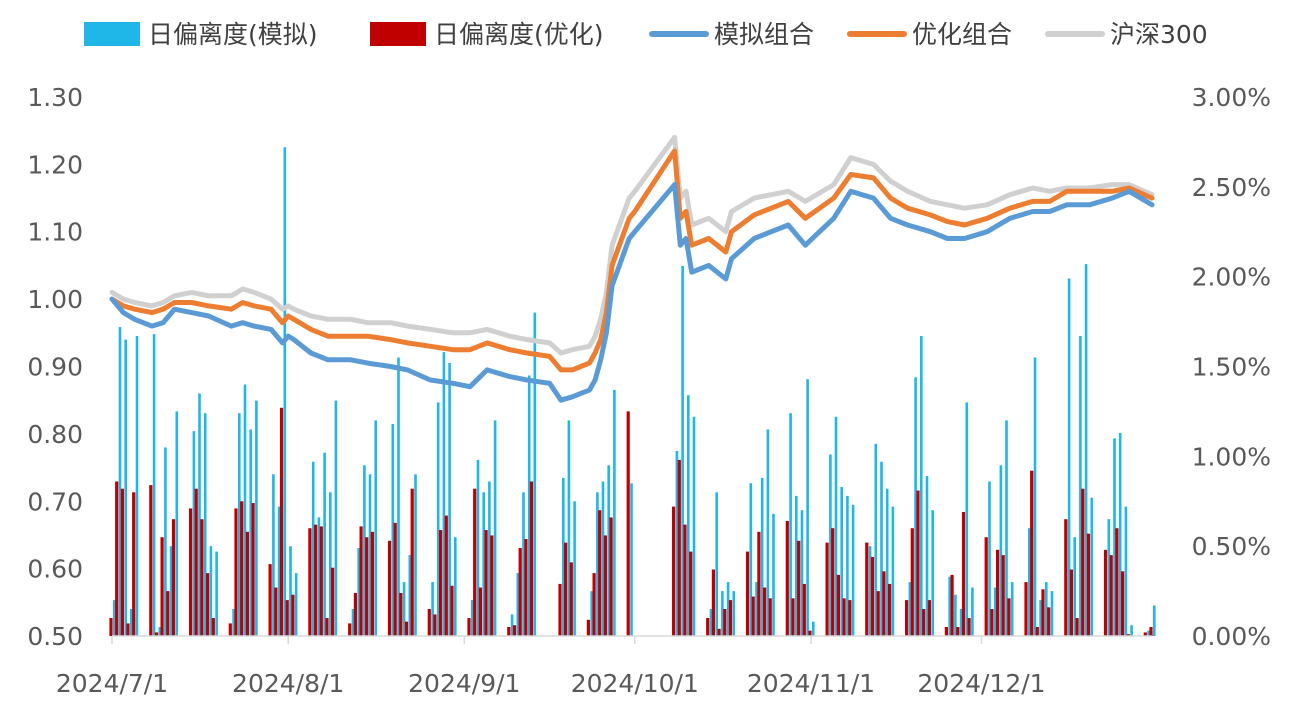 Image resolution: width=1299 pixels, height=708 pixels. Describe the element at coordinates (112, 34) in the screenshot. I see `legend-swatch-dev-sim` at that location.